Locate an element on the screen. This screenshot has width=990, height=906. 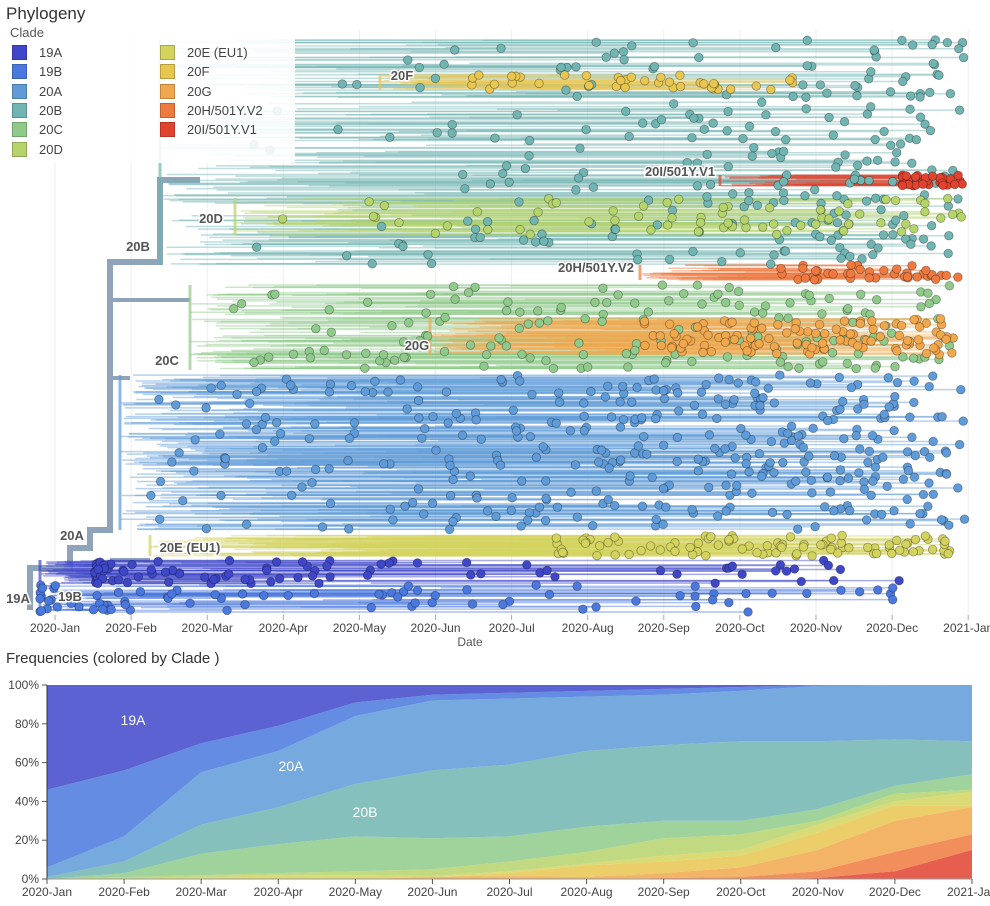
legend-item: 19A is located at coordinates (37, 52).